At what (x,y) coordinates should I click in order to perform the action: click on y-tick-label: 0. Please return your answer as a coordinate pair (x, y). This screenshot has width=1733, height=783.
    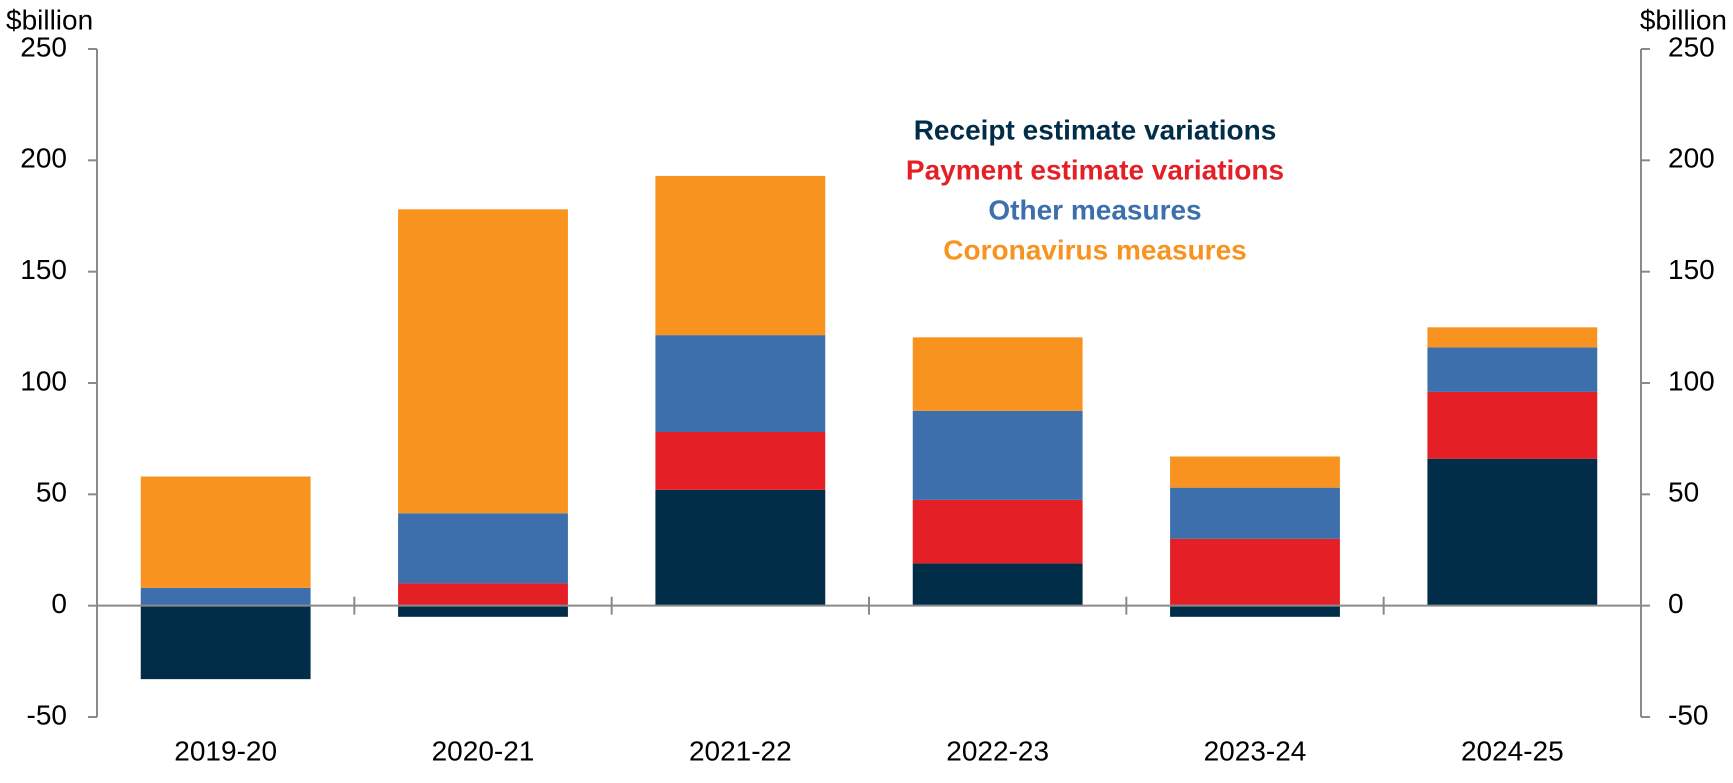
    Looking at the image, I should click on (59, 603).